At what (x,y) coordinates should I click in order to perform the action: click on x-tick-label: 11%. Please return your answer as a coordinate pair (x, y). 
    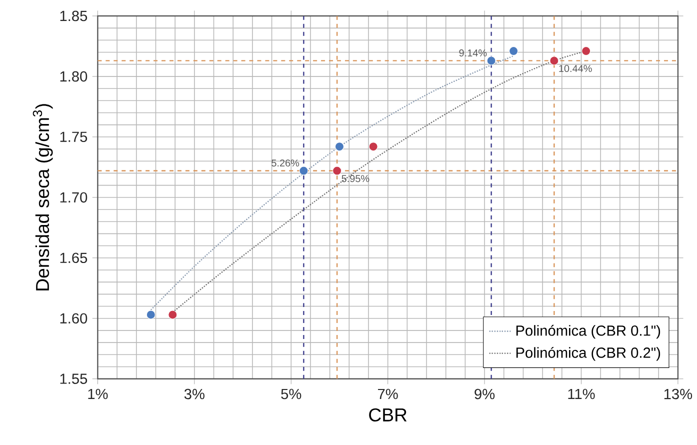
    Looking at the image, I should click on (581, 394).